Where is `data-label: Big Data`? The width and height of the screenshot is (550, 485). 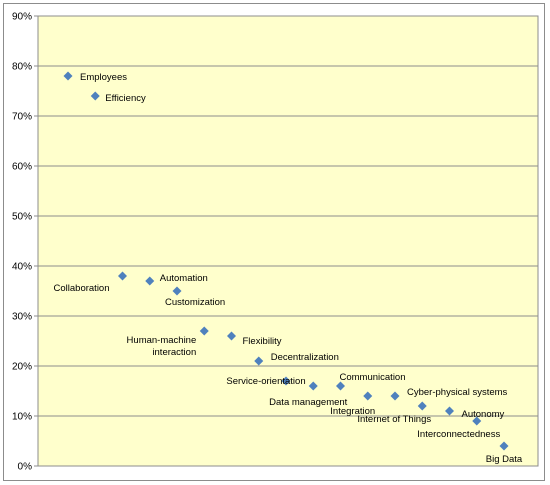 data-label: Big Data is located at coordinates (504, 459).